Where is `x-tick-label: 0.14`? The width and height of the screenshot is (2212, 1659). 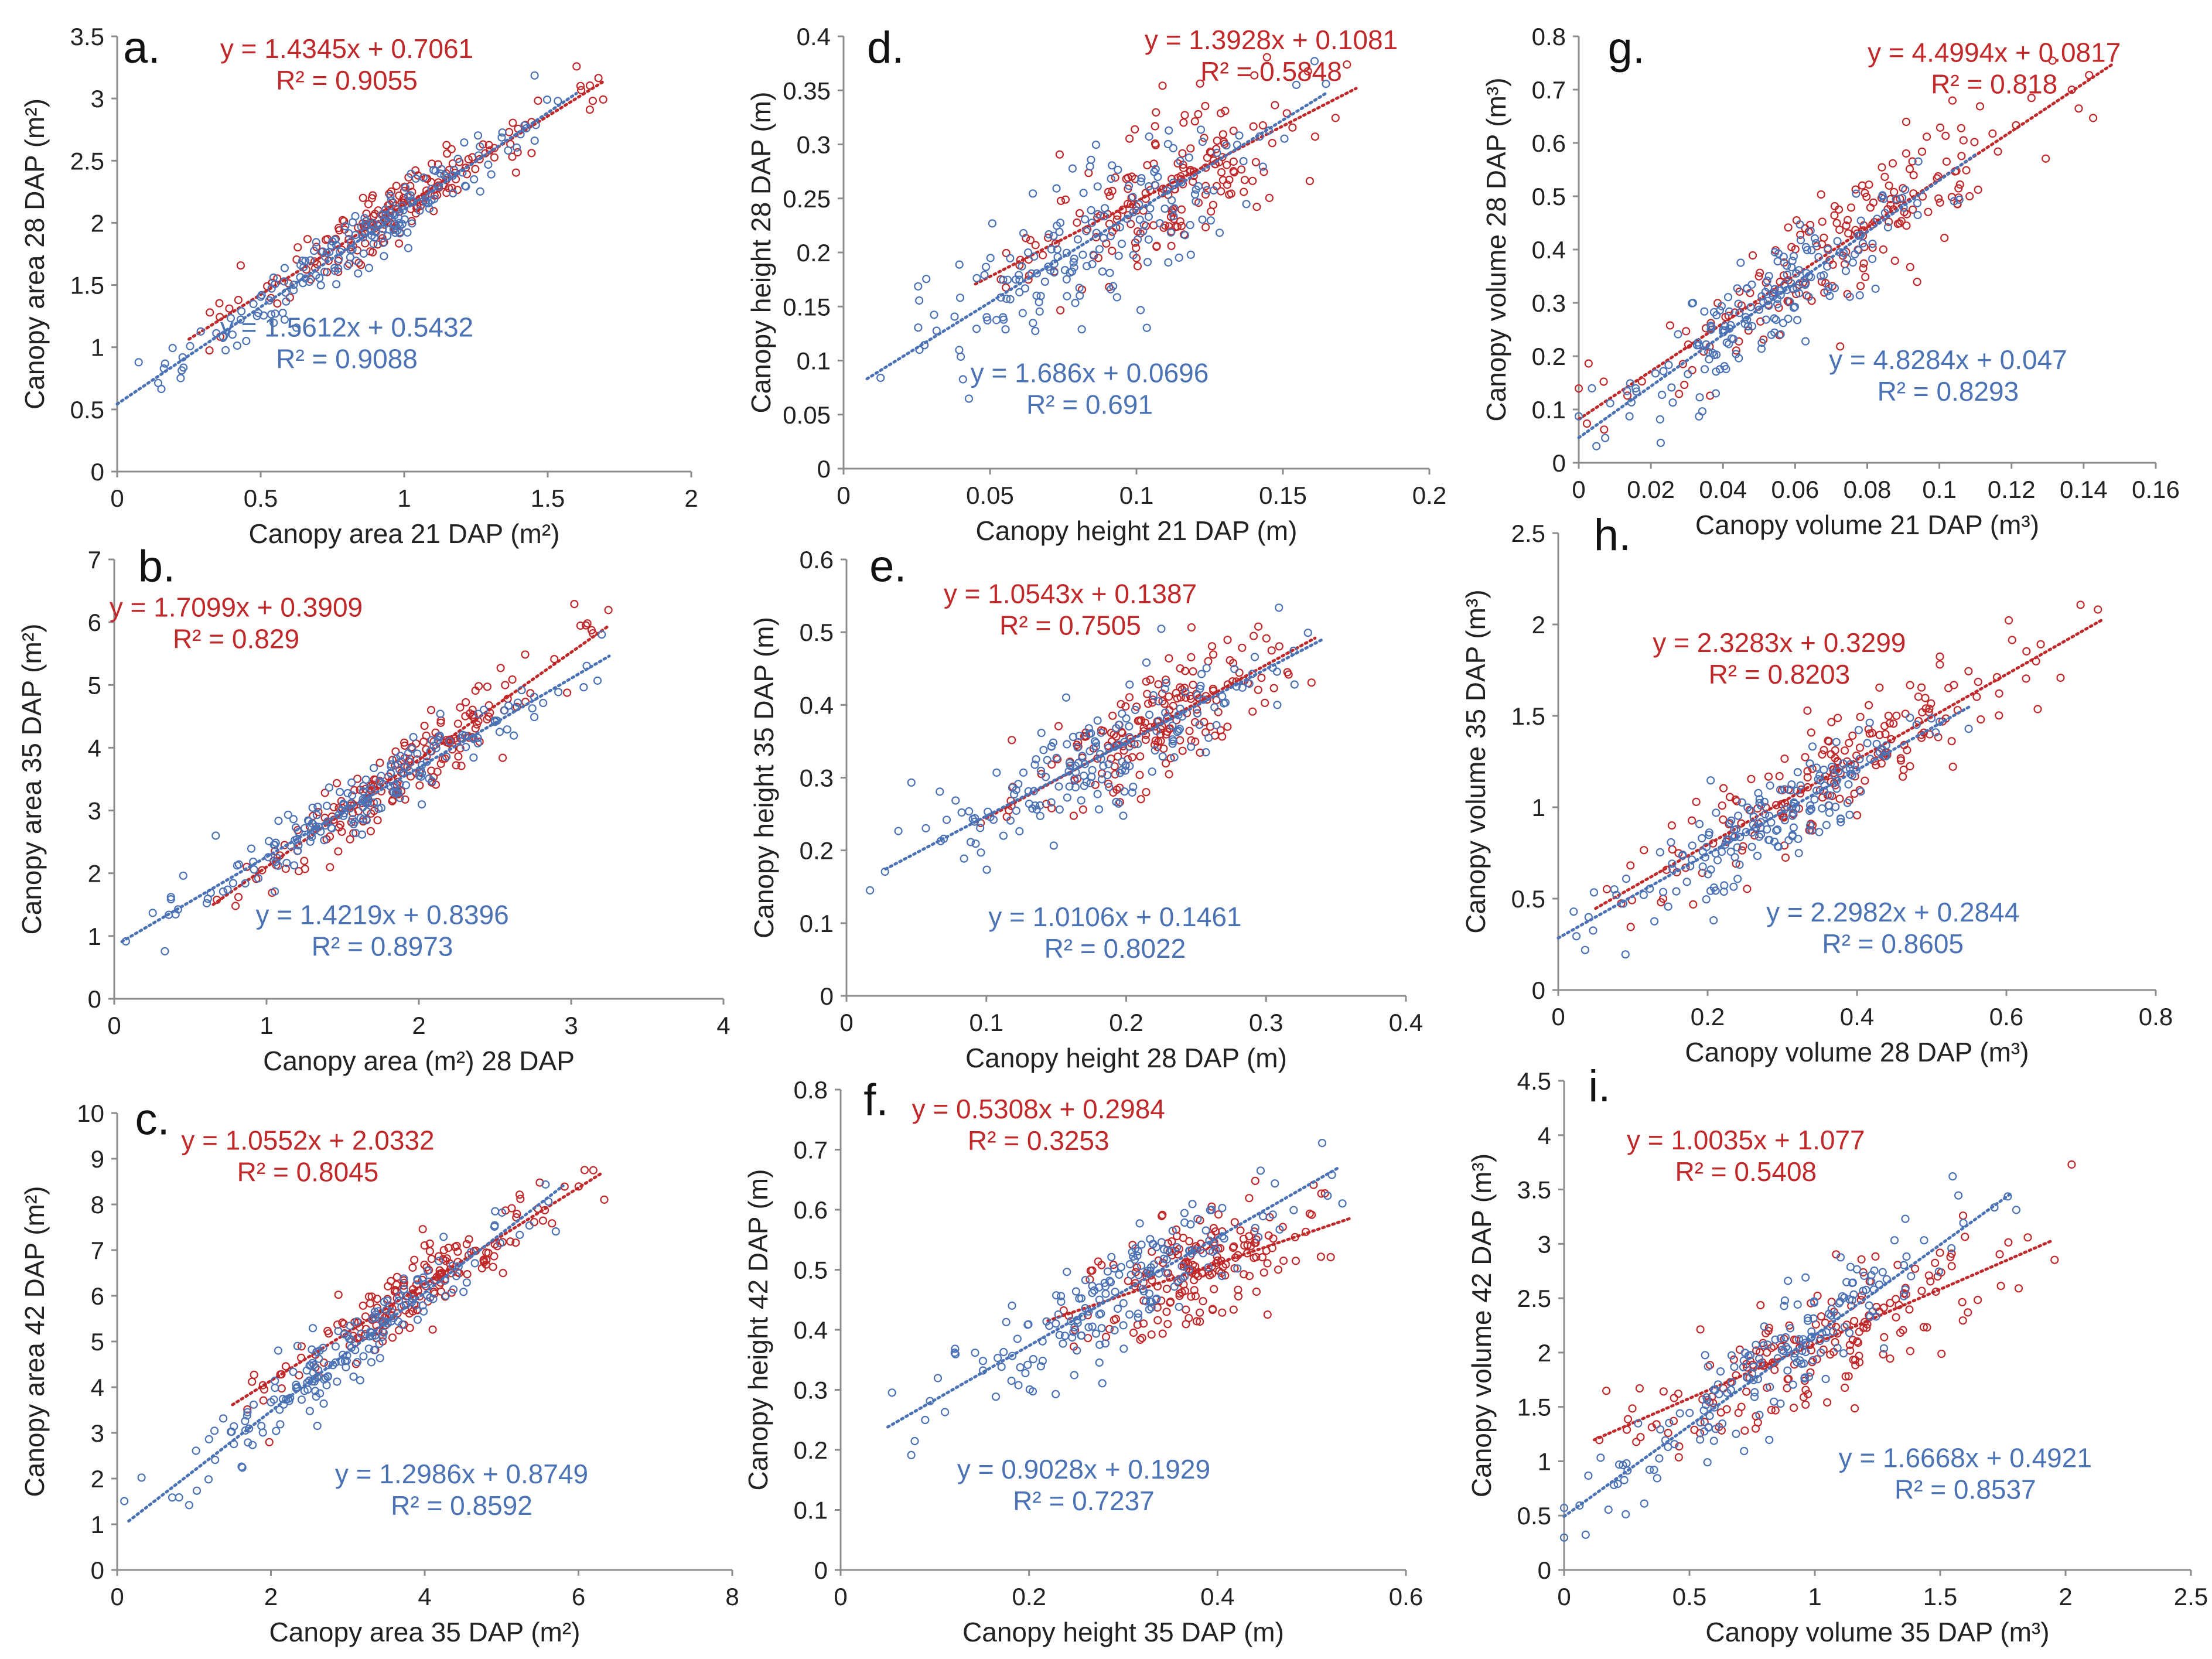
x-tick-label: 0.14 is located at coordinates (2084, 489).